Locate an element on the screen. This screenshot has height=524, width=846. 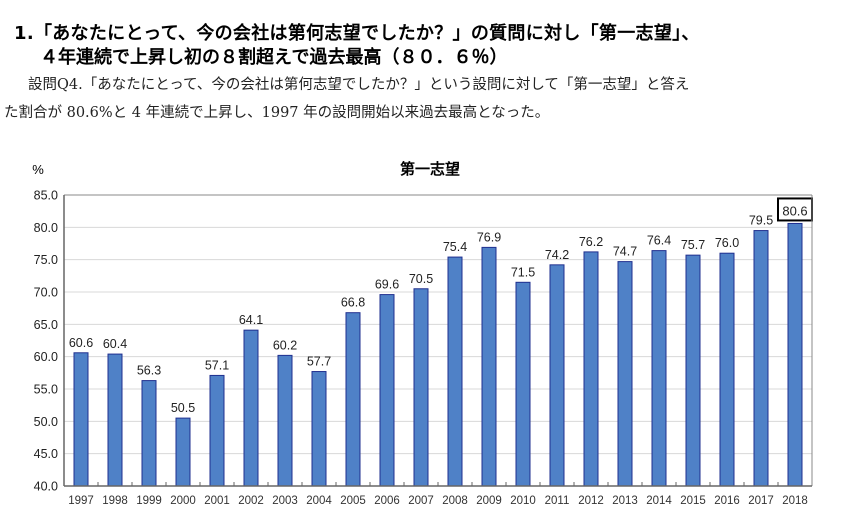
x-tick-label: 2011 is located at coordinates (557, 501).